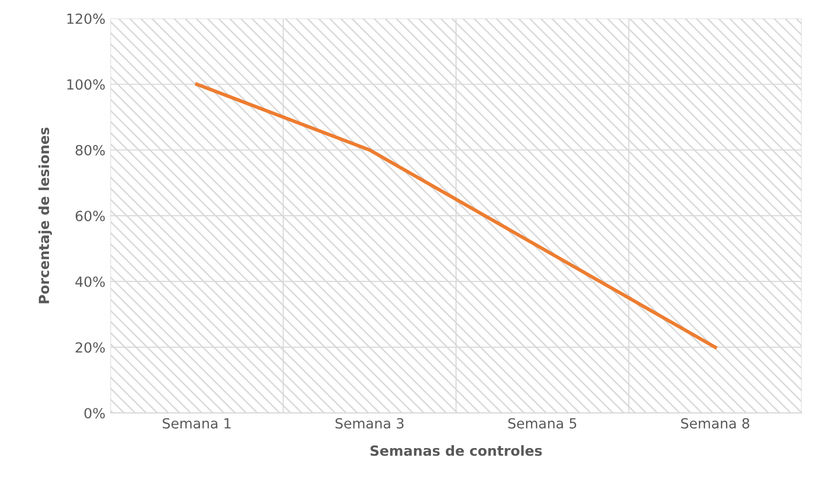 The height and width of the screenshot is (487, 818). Describe the element at coordinates (90, 216) in the screenshot. I see `y-tick-label: 60%` at that location.